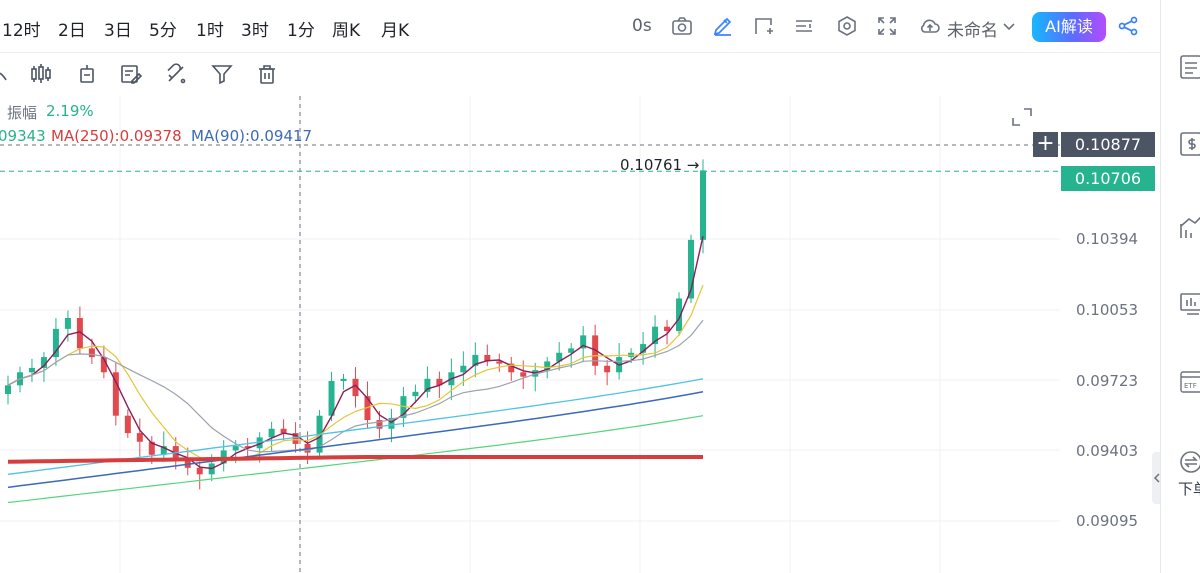 The height and width of the screenshot is (573, 1200). I want to click on orderbook-icon, so click(1189, 67).